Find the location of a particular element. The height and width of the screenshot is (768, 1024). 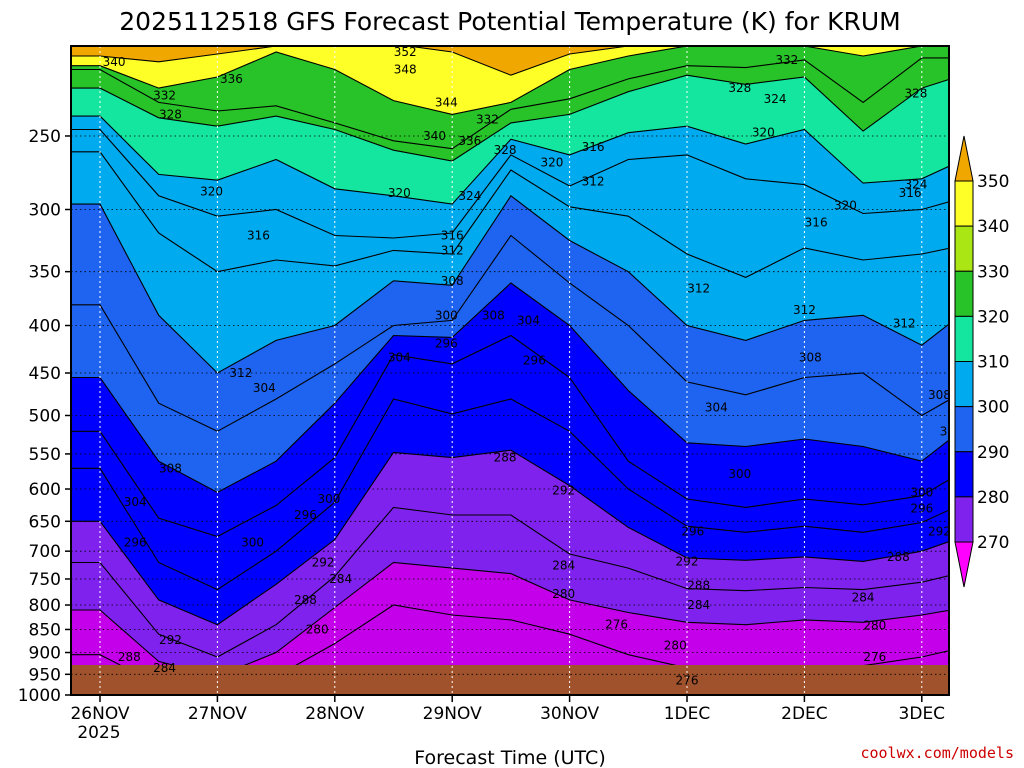

y-tick-label-950: 950 is located at coordinates (45, 675).